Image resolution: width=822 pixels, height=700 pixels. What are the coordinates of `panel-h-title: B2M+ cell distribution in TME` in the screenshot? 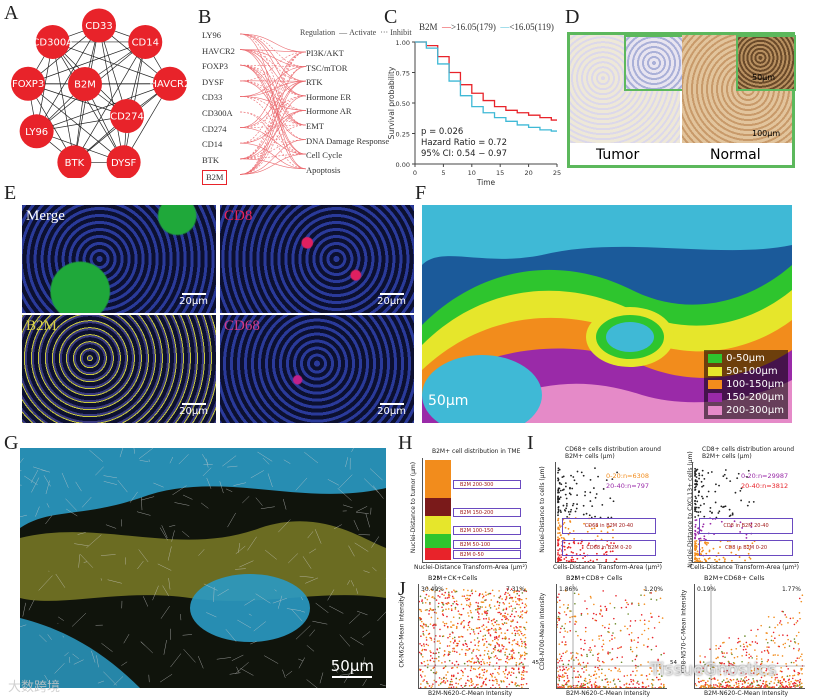 It's located at (476, 451).